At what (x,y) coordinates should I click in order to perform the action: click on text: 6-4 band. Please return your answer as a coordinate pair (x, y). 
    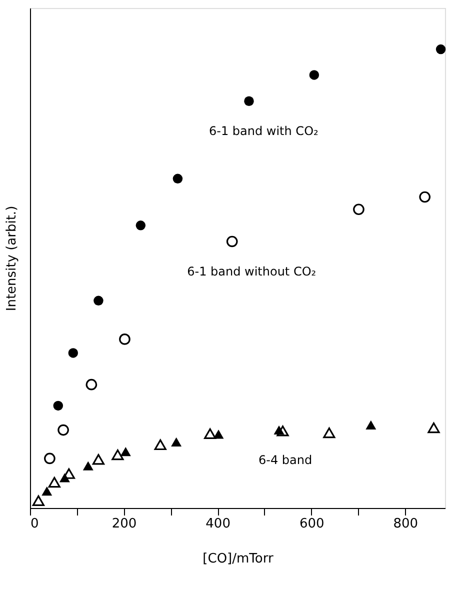
    Looking at the image, I should click on (285, 460).